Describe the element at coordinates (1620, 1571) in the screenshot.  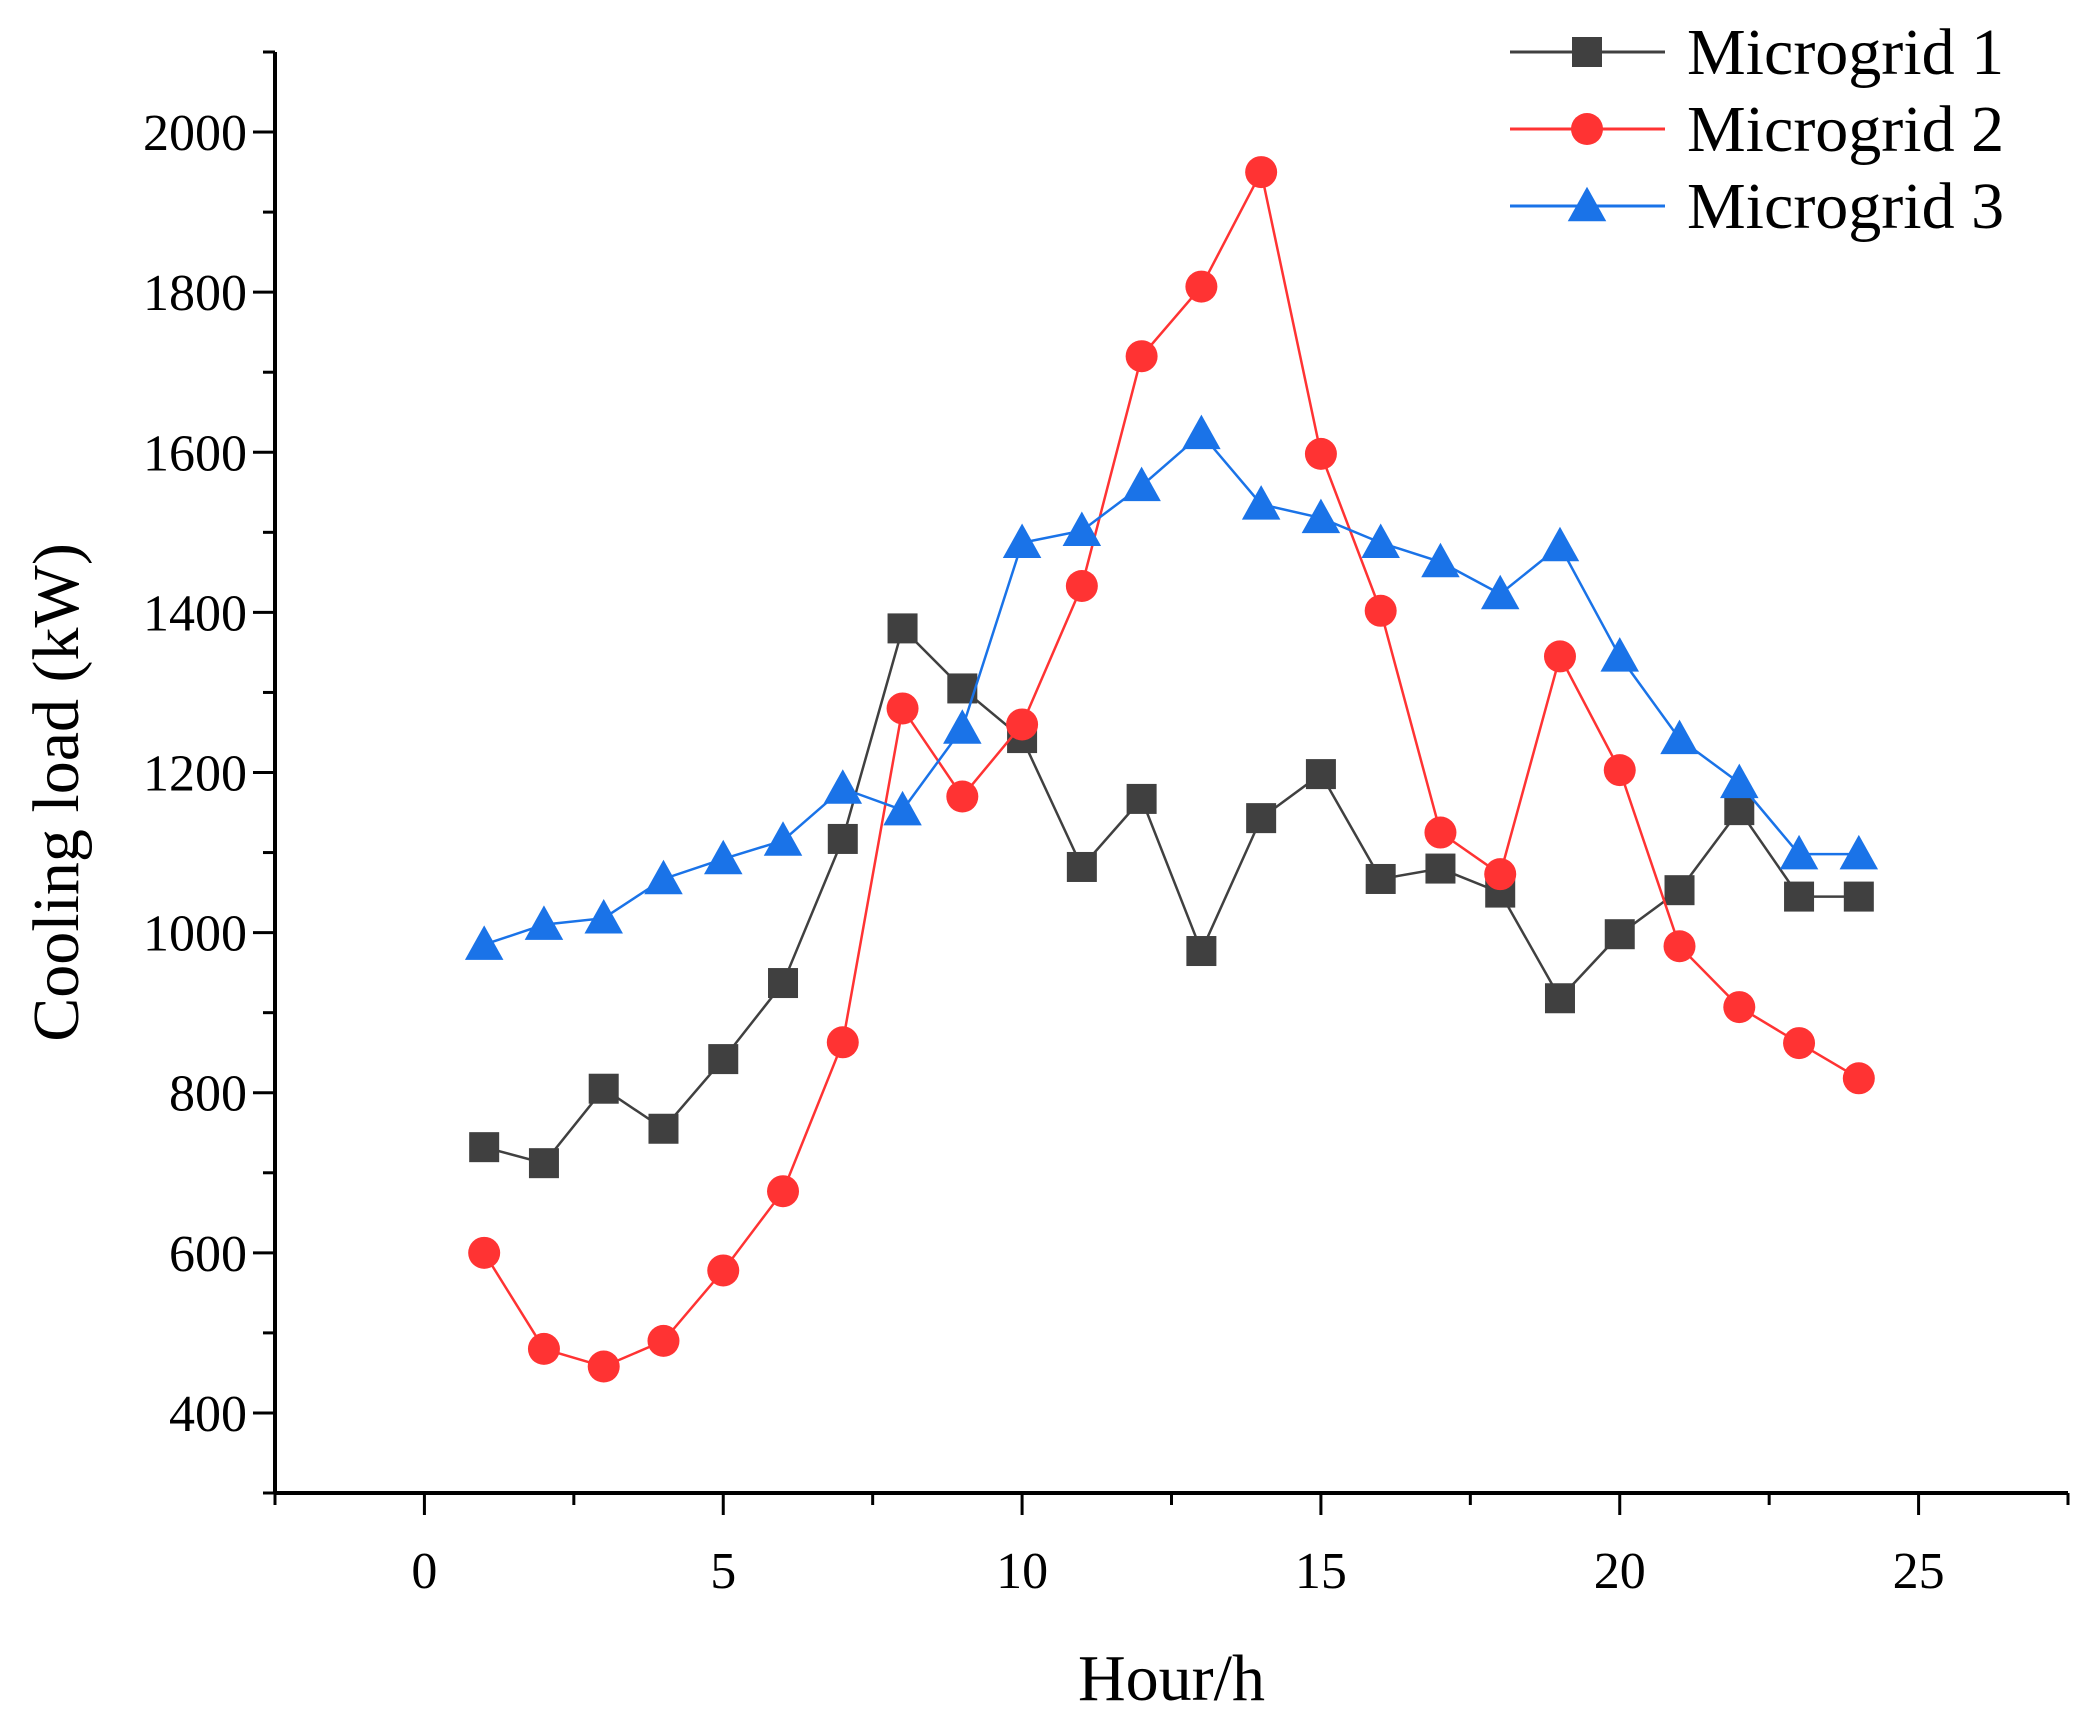
I see `x-tick-label: 20` at that location.